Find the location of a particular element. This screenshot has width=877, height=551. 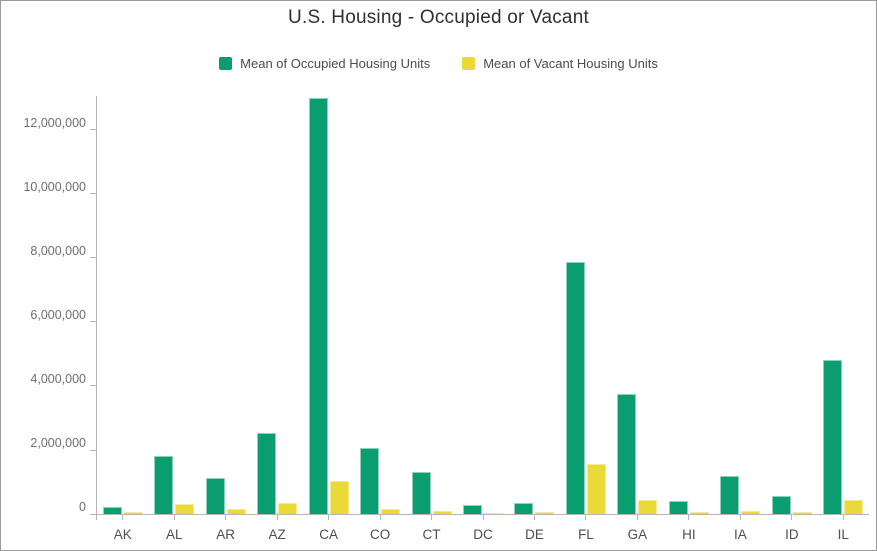

y-axis-label: 0 is located at coordinates (82, 507).